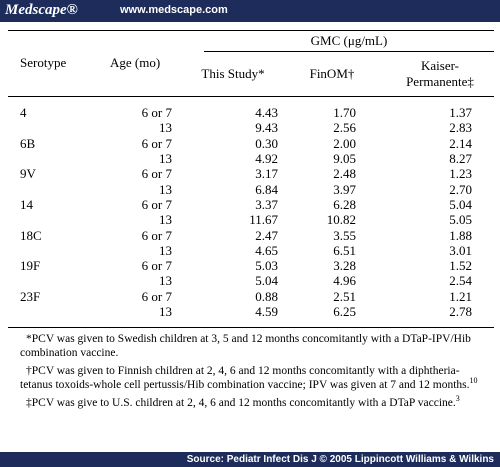  What do you see at coordinates (344, 128) in the screenshot?
I see `value-cell: 2.56` at bounding box center [344, 128].